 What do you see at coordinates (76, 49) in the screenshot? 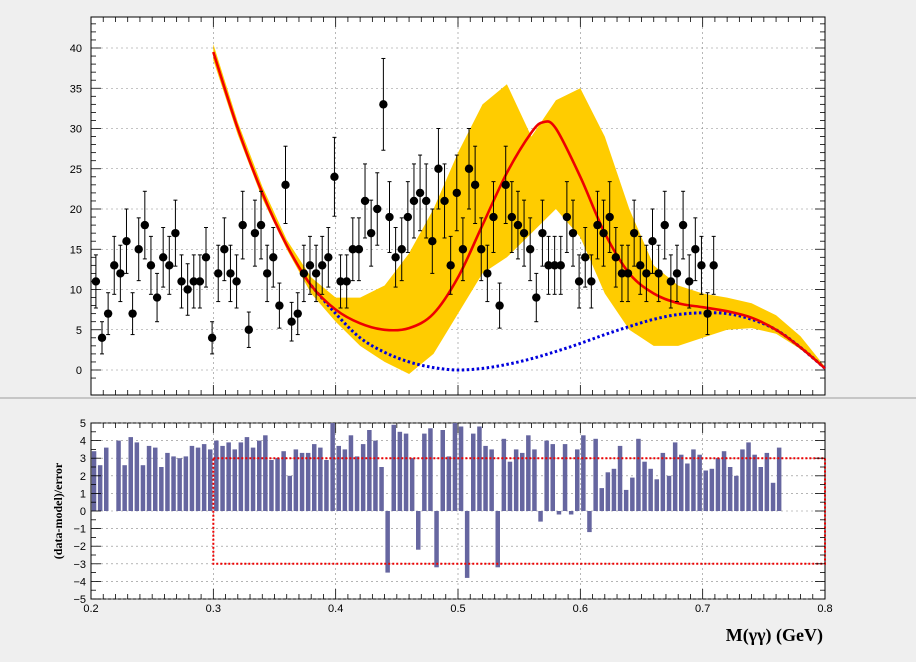
I see `top-y-tick-label: 40` at bounding box center [76, 49].